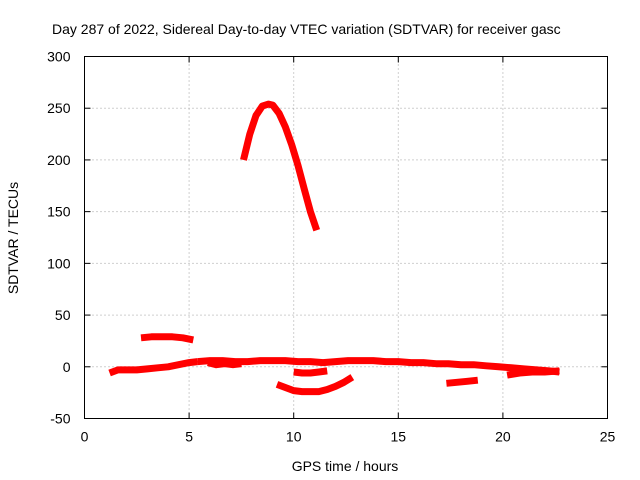  I want to click on x-tick-label: 5, so click(189, 437).